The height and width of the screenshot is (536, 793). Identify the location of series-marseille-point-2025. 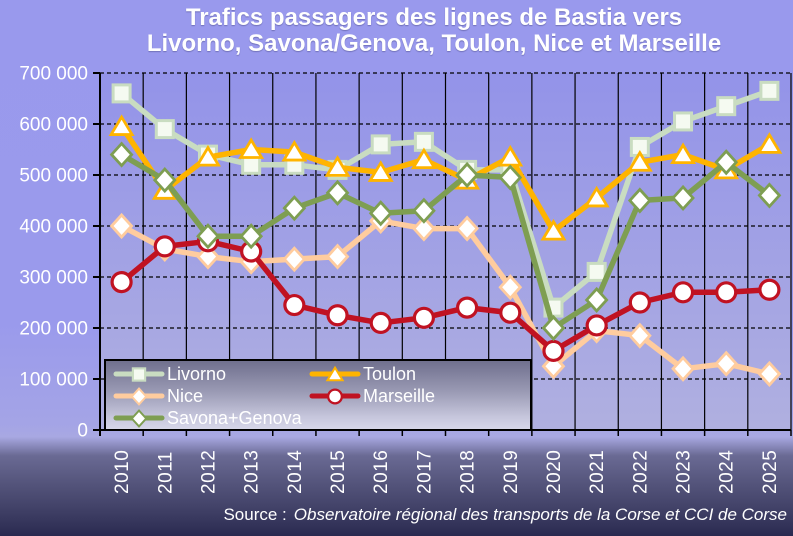
(769, 289).